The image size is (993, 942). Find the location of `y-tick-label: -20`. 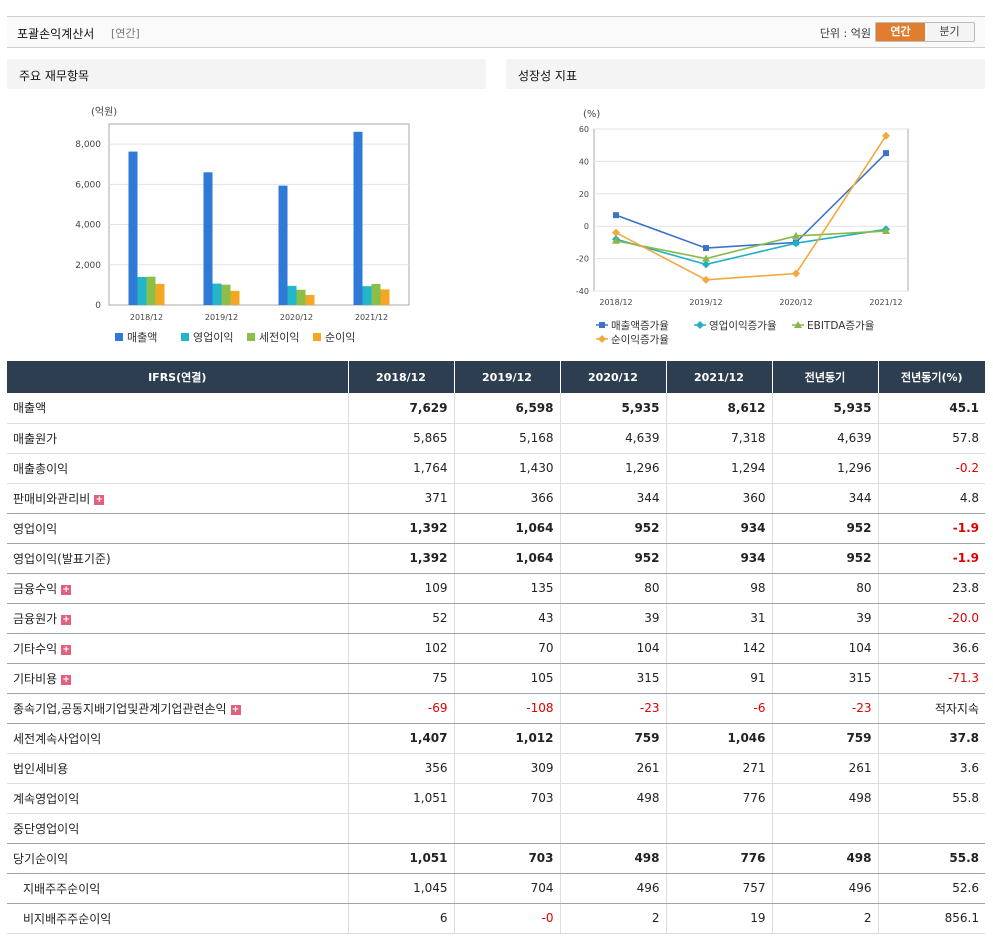

y-tick-label: -20 is located at coordinates (582, 259).